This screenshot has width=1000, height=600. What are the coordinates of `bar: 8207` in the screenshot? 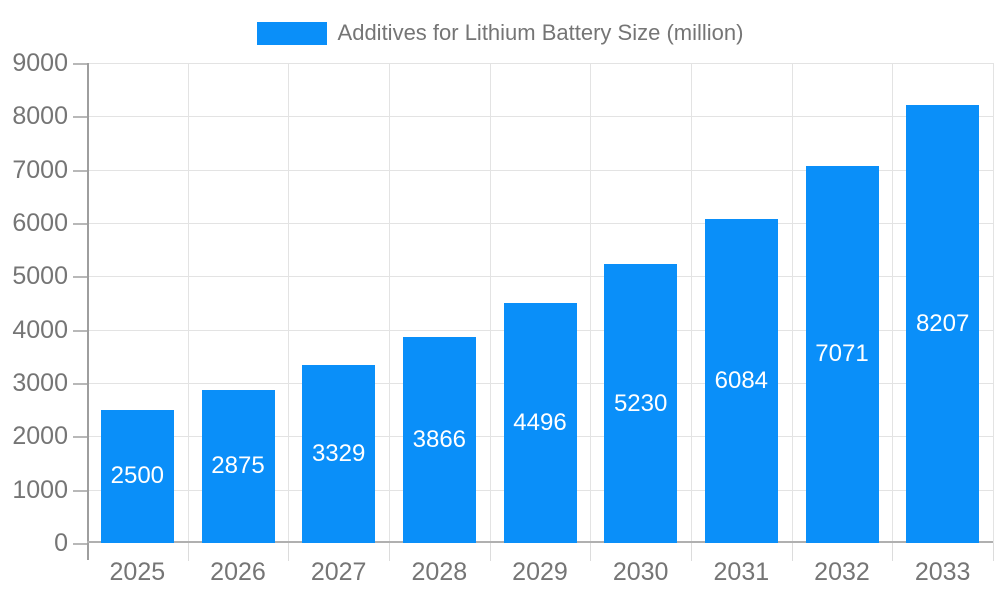 It's located at (943, 324).